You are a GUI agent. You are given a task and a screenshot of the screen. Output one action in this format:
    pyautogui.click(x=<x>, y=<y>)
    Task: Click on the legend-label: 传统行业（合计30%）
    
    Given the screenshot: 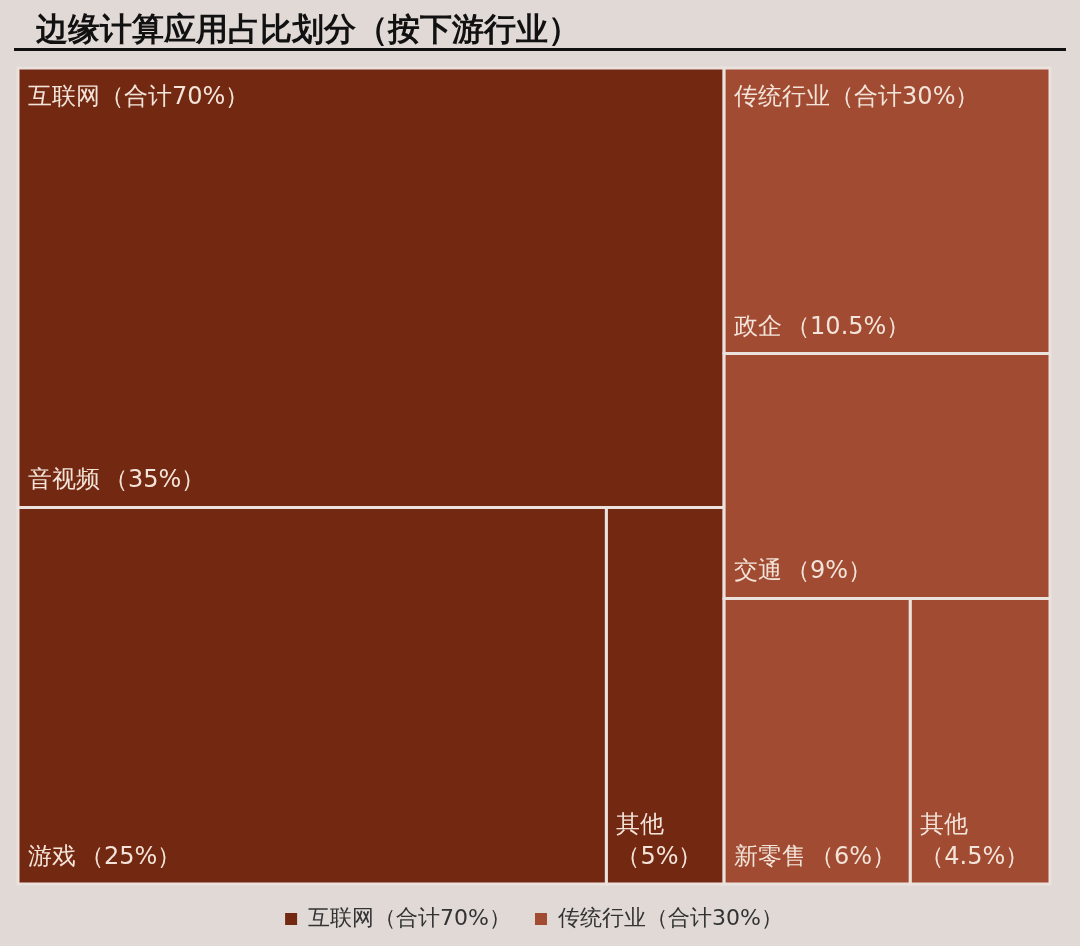 What is the action you would take?
    pyautogui.click(x=670, y=917)
    